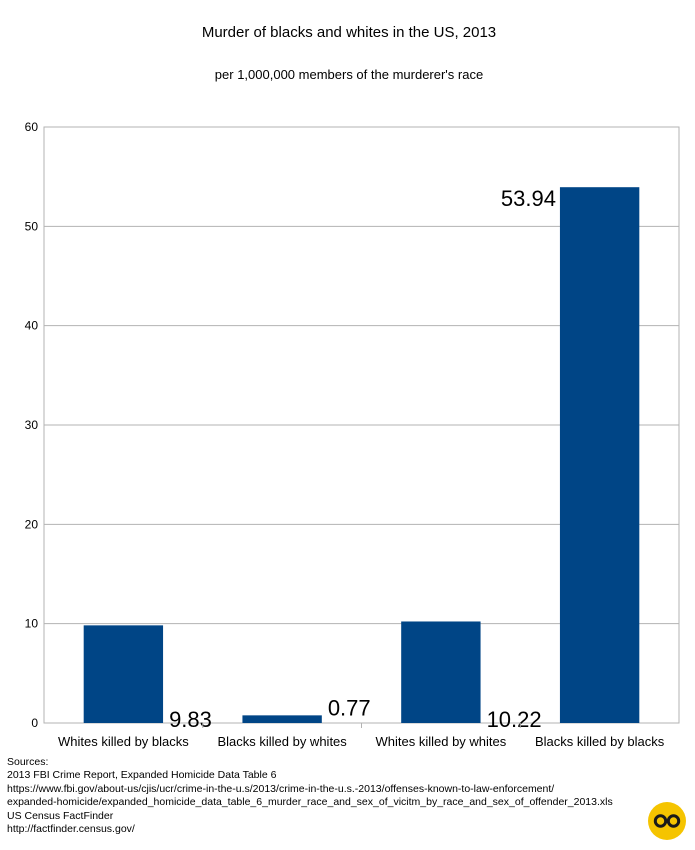 This screenshot has width=695, height=850. What do you see at coordinates (32, 226) in the screenshot?
I see `y-tick-label: 50` at bounding box center [32, 226].